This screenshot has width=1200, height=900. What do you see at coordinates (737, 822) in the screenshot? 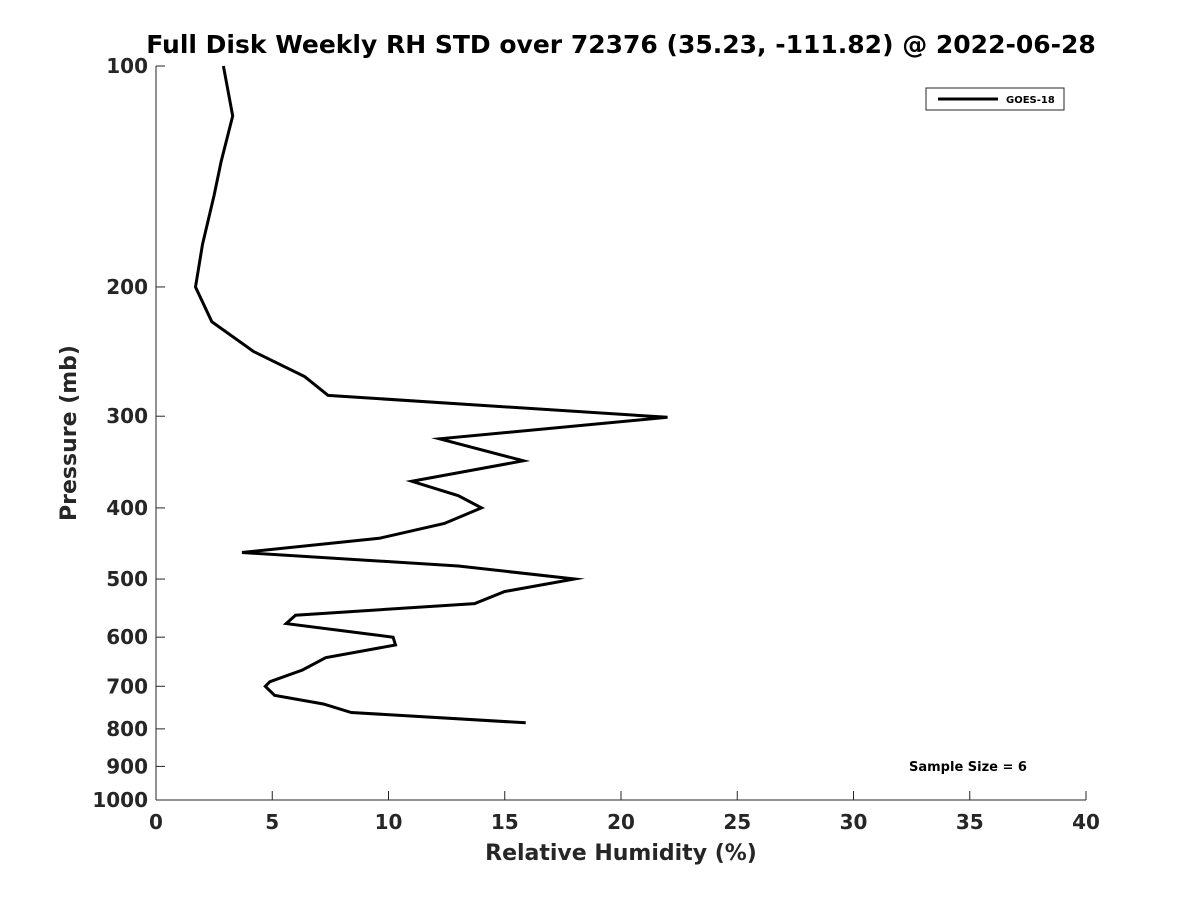
I see `x-tick-label: 25` at bounding box center [737, 822].